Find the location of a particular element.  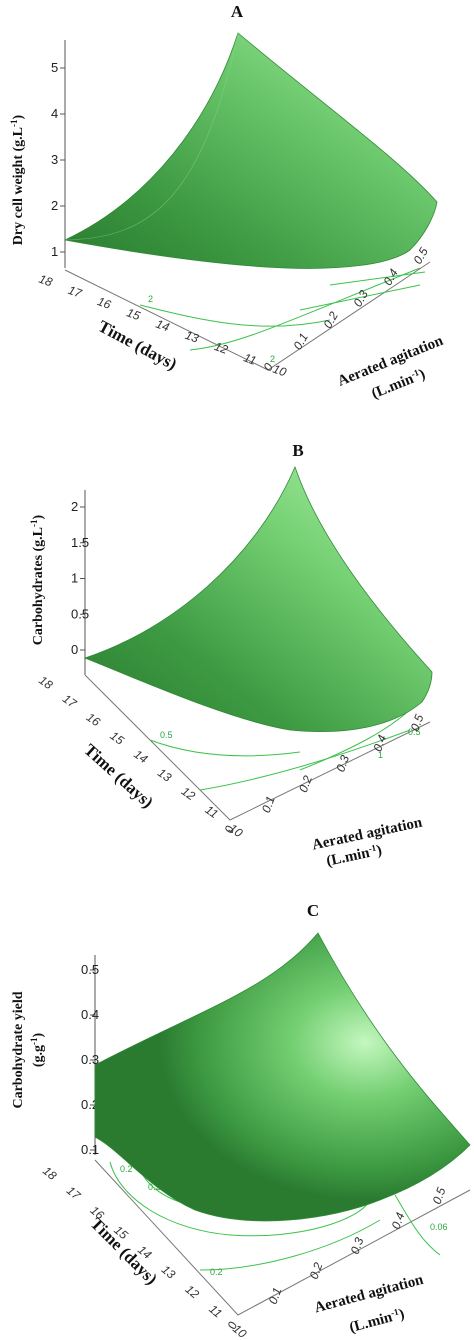

chart-a-time-tick-label: 10 is located at coordinates (280, 371).